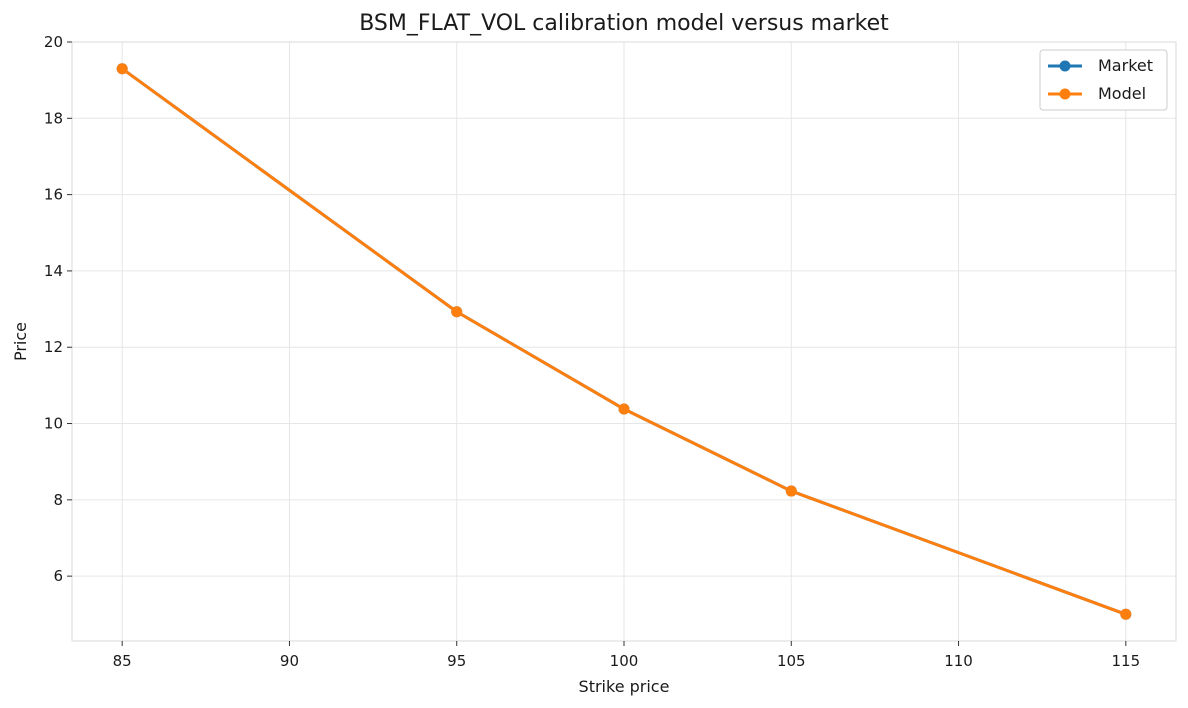 Image resolution: width=1188 pixels, height=708 pixels. What do you see at coordinates (1100, 79) in the screenshot?
I see `legend-entries: Market Model` at bounding box center [1100, 79].